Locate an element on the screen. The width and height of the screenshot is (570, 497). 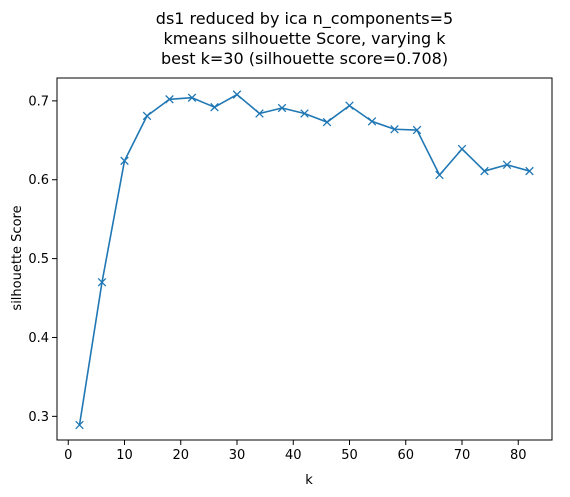
x-tick-label: 40 is located at coordinates (293, 455).